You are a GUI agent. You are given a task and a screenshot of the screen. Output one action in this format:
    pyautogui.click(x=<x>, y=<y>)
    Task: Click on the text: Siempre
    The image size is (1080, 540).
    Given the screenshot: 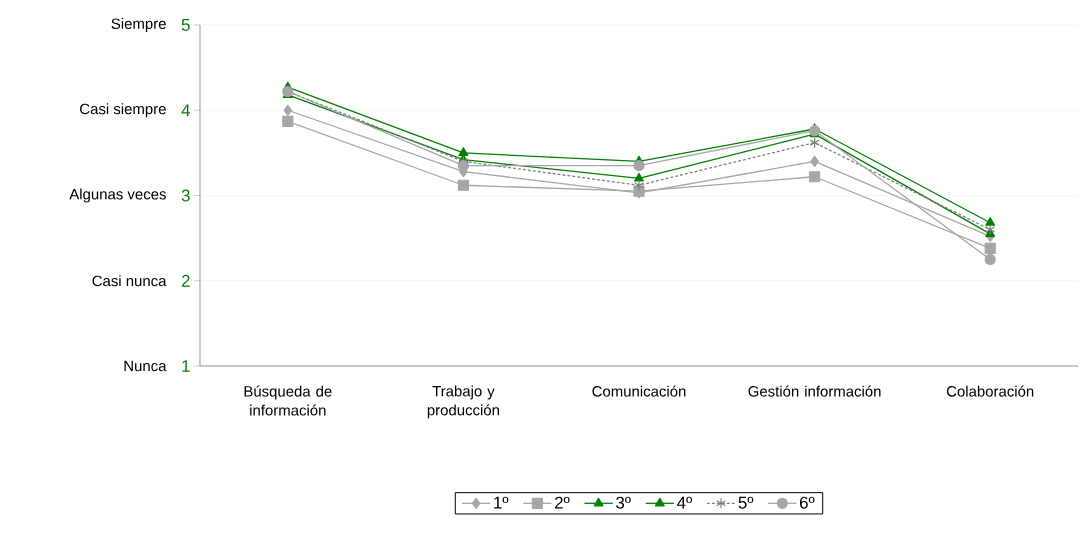 What is the action you would take?
    pyautogui.click(x=138, y=25)
    